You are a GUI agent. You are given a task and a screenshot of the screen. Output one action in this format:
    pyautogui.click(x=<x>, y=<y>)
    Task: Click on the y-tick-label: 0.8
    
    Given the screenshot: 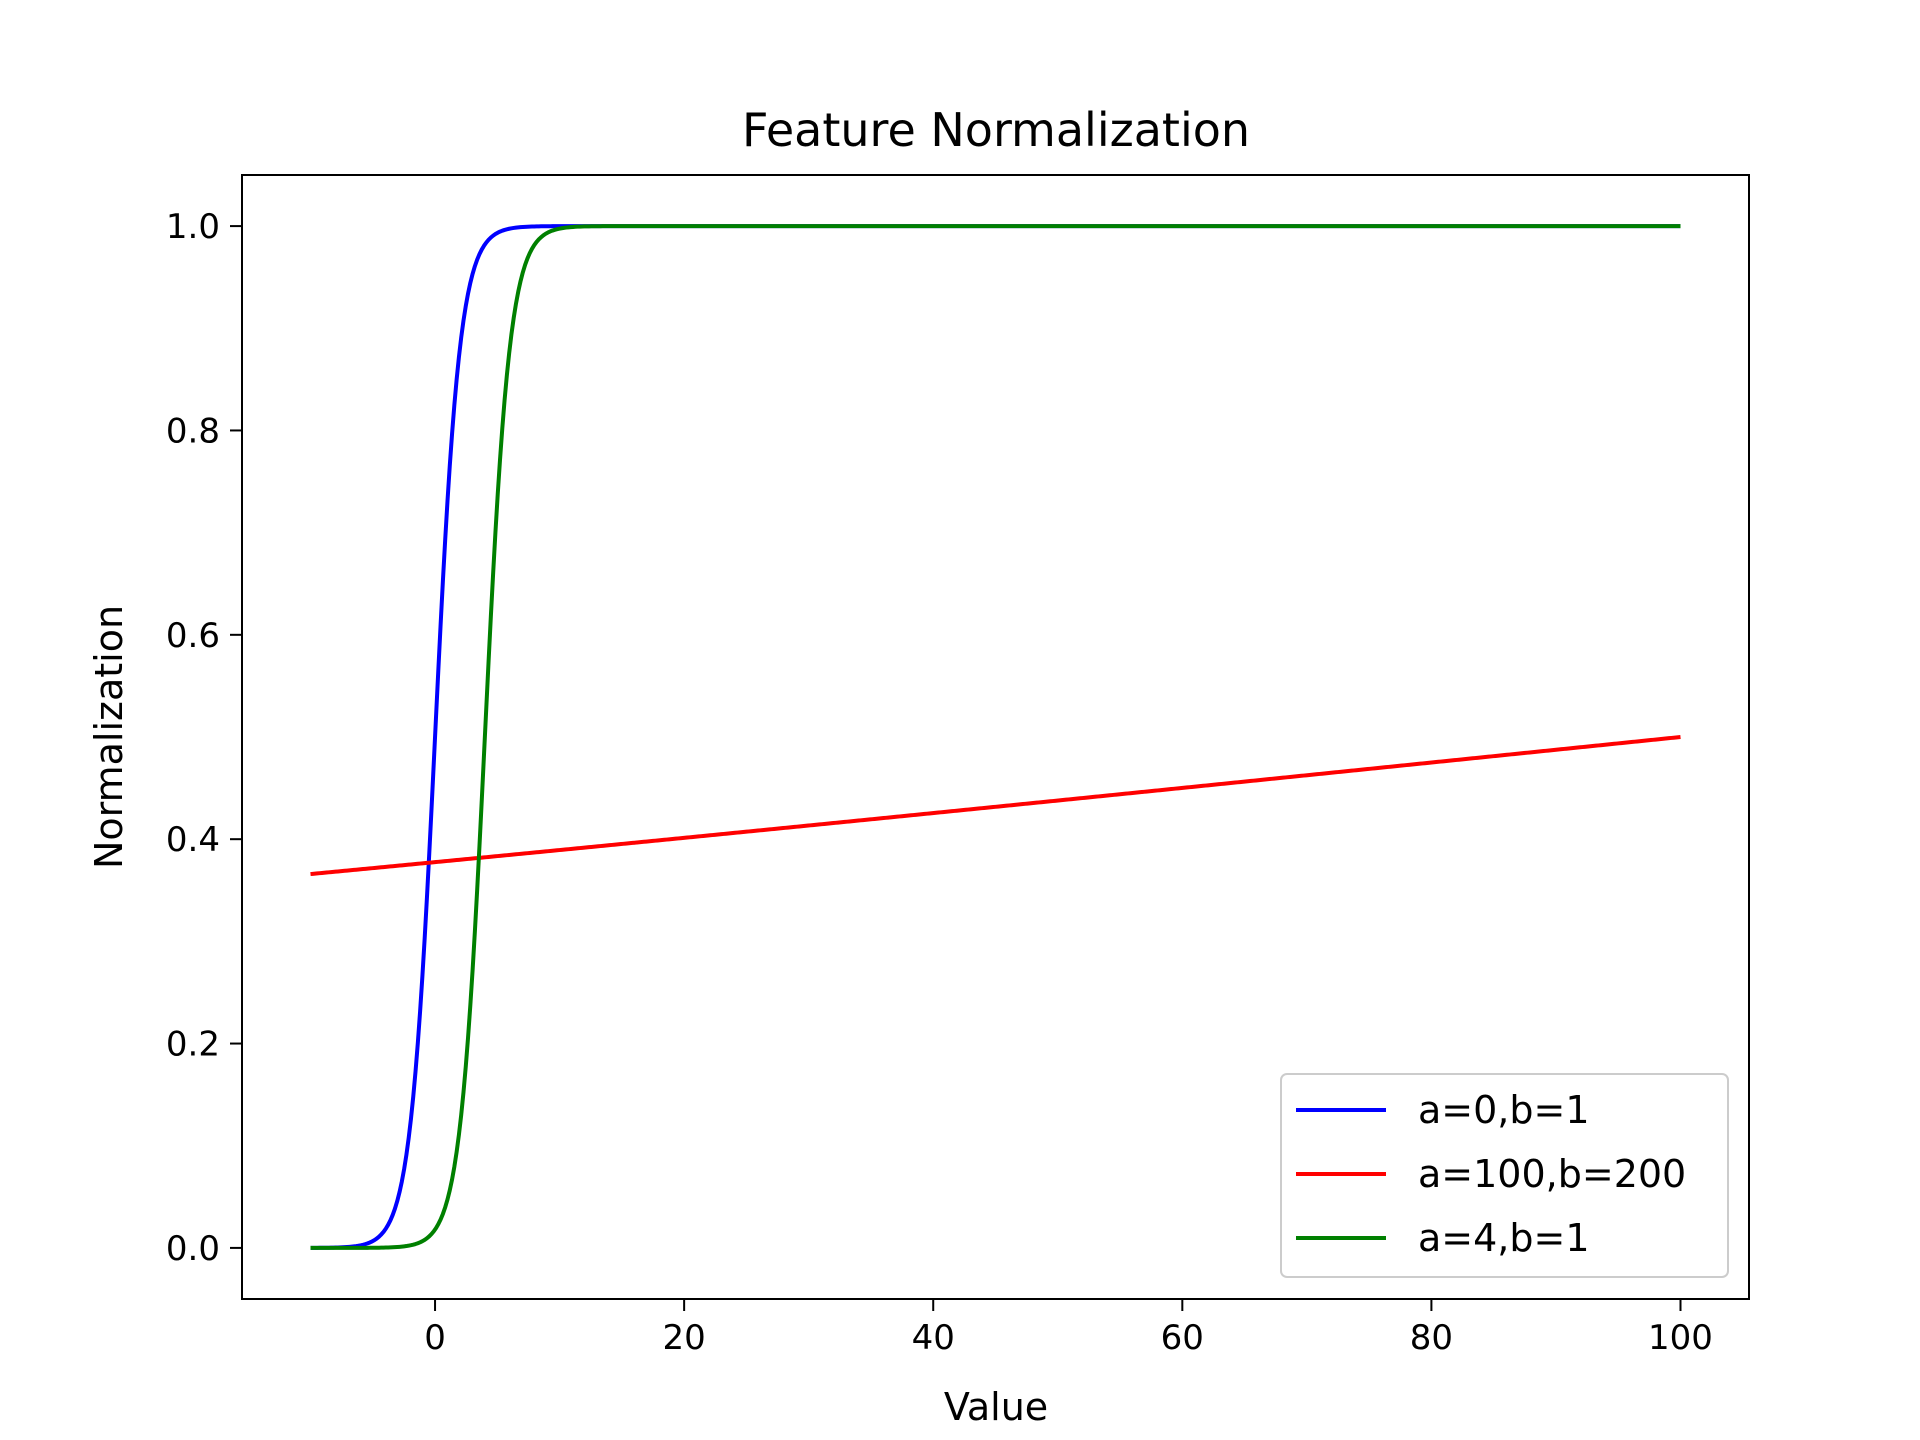 What is the action you would take?
    pyautogui.click(x=193, y=431)
    